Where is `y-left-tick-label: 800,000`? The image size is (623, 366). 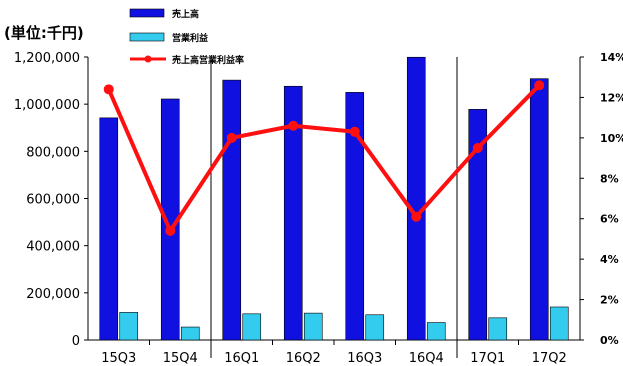
y-left-tick-label: 800,000 is located at coordinates (53, 152).